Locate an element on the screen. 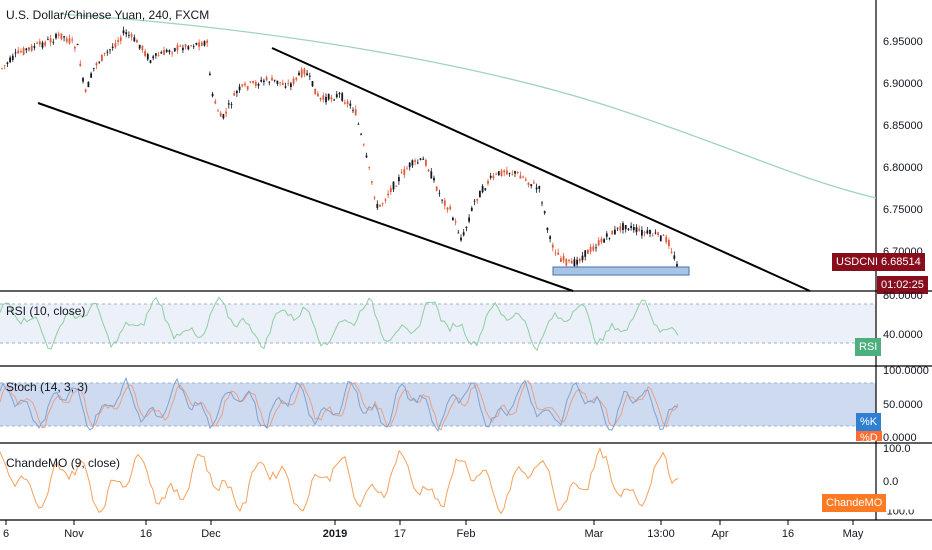  time-label: Feb is located at coordinates (466, 534).